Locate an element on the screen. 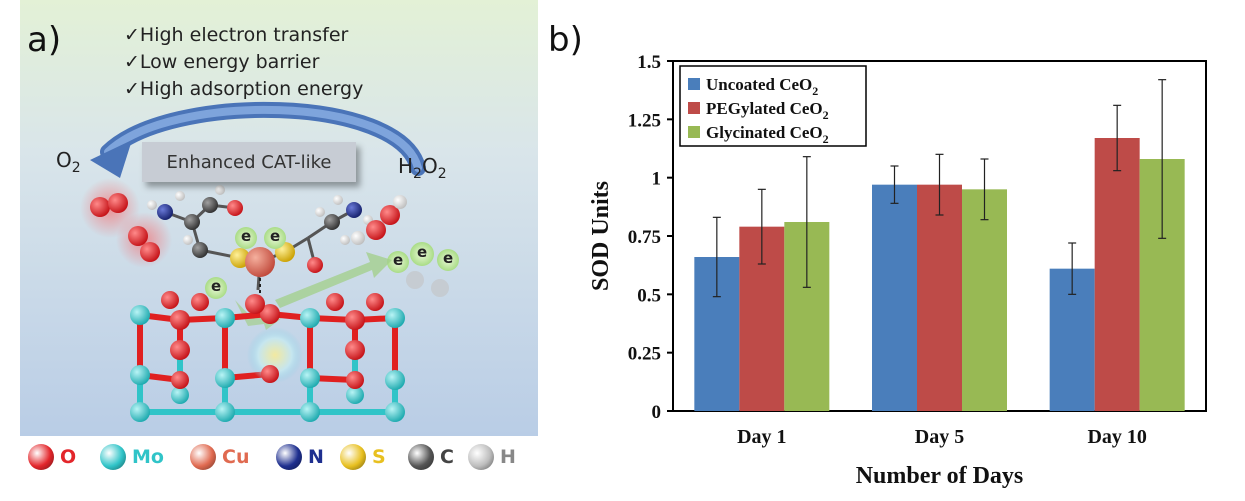 Image resolution: width=1245 pixels, height=501 pixels. enhanced-cat-label: Enhanced CAT-like is located at coordinates (249, 162).